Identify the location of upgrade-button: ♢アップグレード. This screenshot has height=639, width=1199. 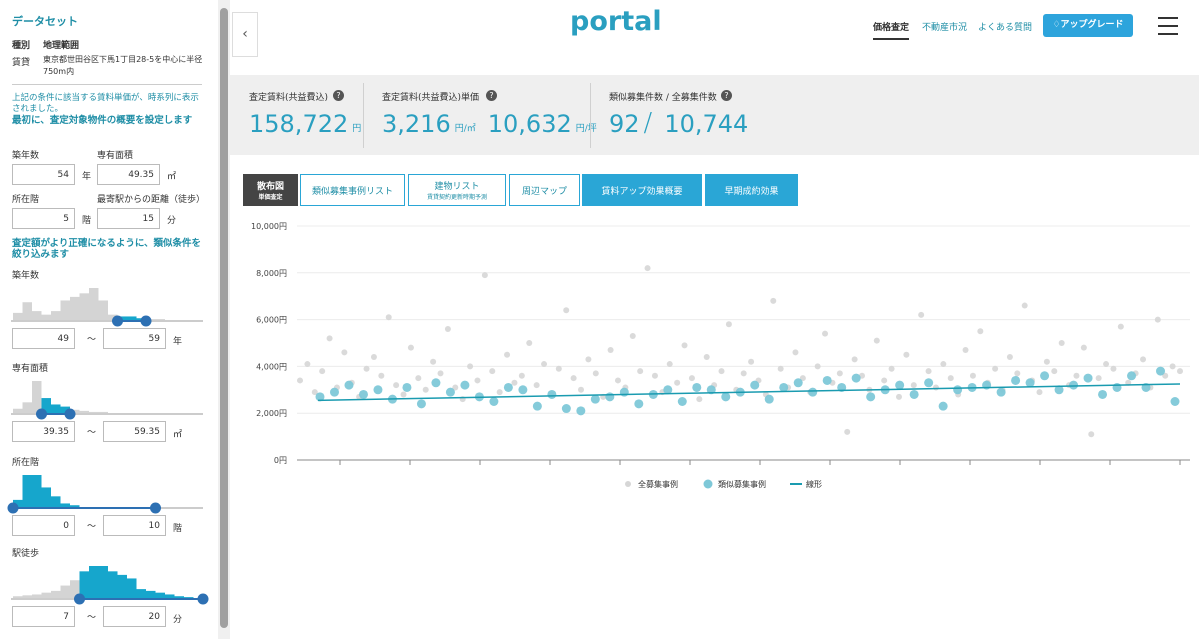
(1088, 25).